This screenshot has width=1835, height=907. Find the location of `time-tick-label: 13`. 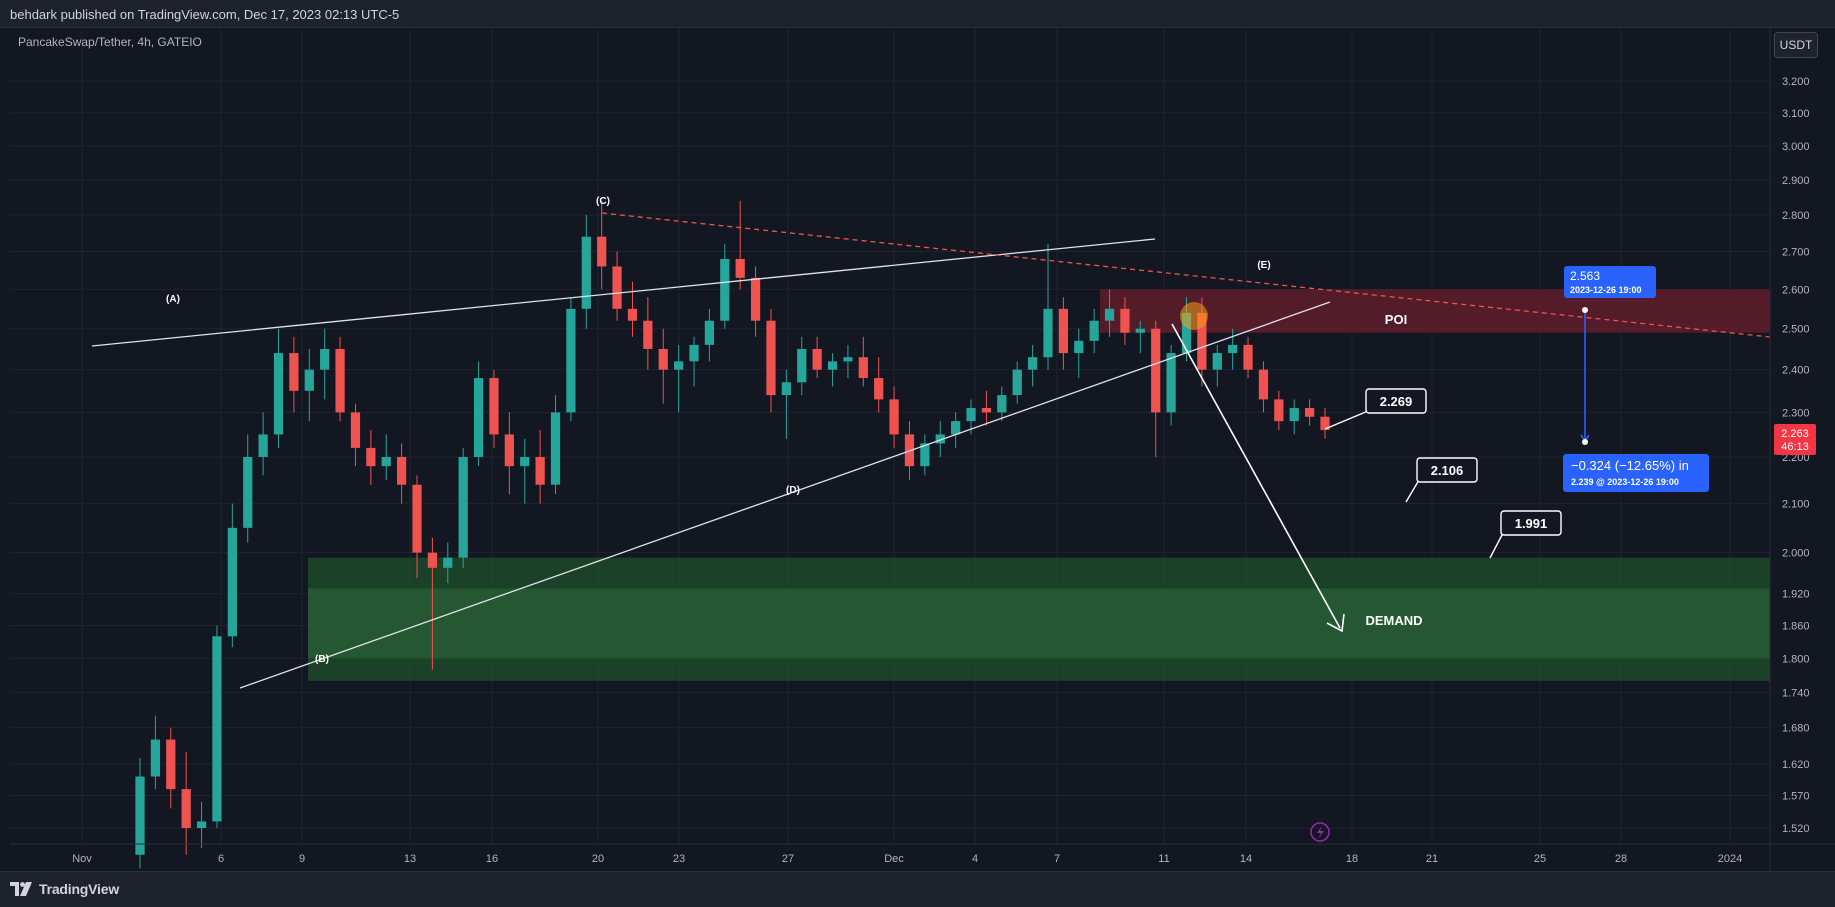

time-tick-label: 13 is located at coordinates (410, 859).